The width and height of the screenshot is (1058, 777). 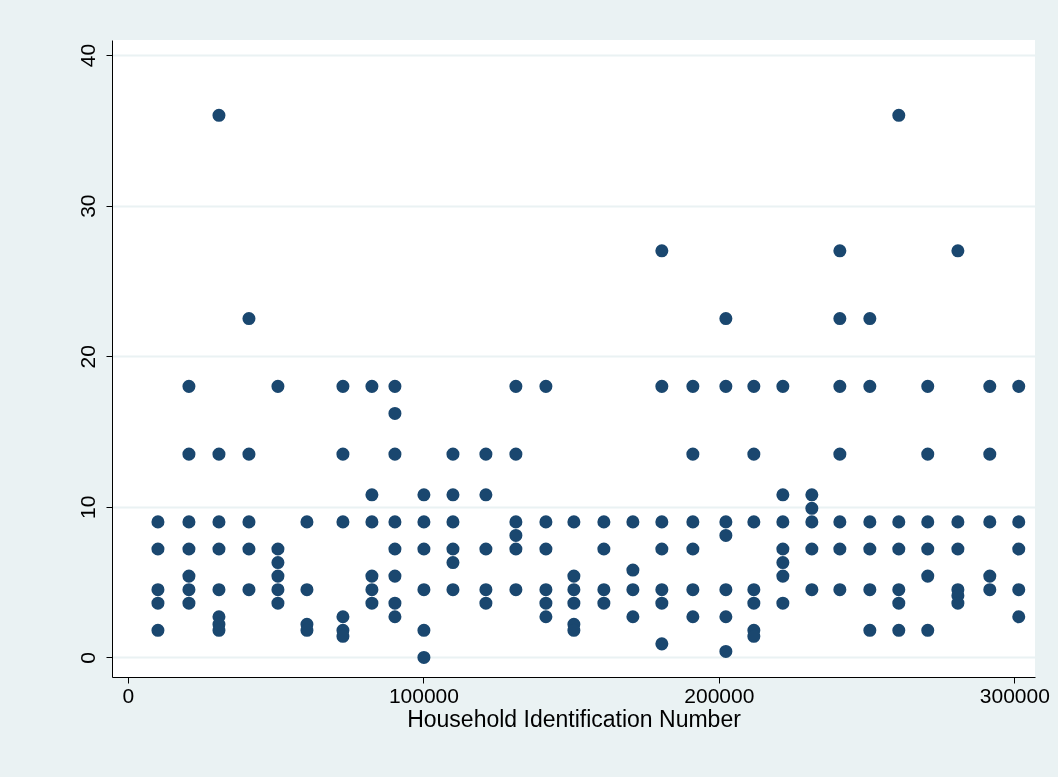 I want to click on y-tick-label: 20, so click(x=87, y=357).